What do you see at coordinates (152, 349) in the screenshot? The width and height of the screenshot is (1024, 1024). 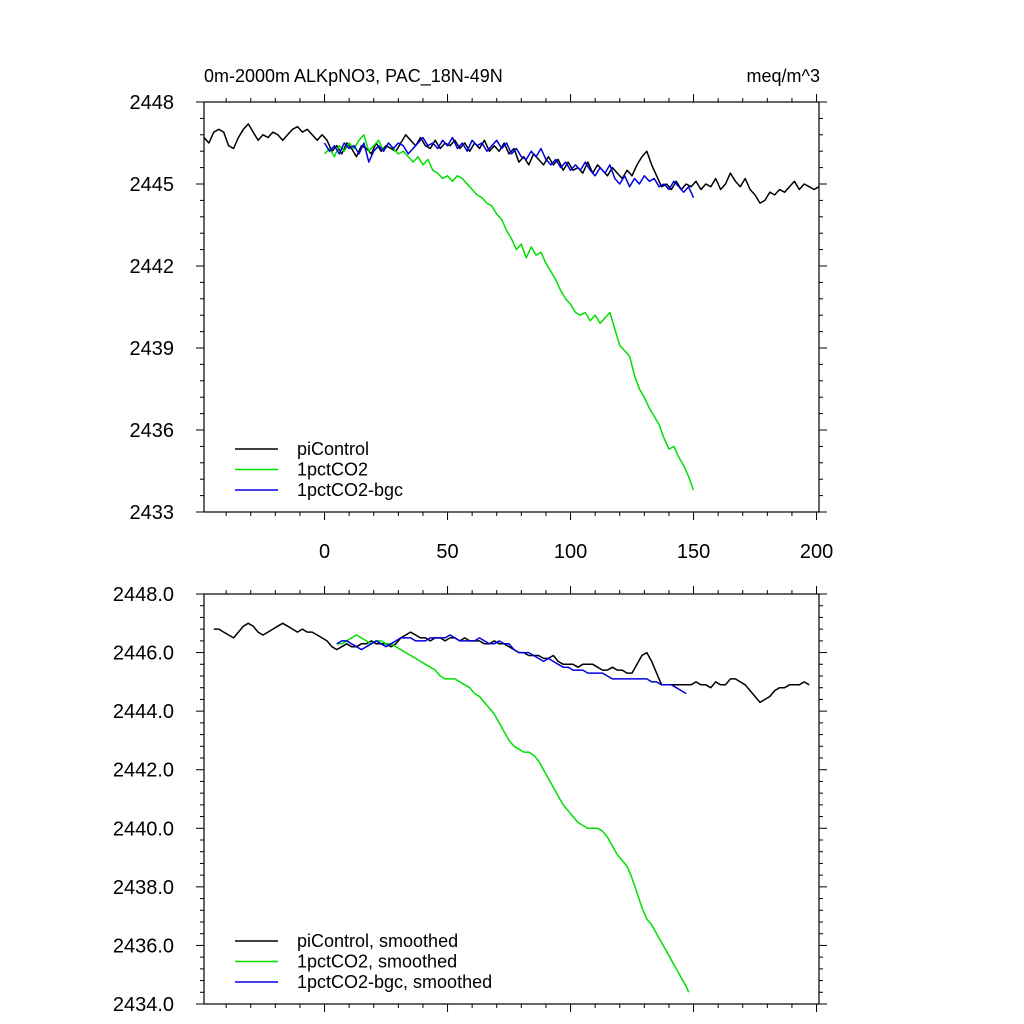 I see `y-tick-label: 2439` at bounding box center [152, 349].